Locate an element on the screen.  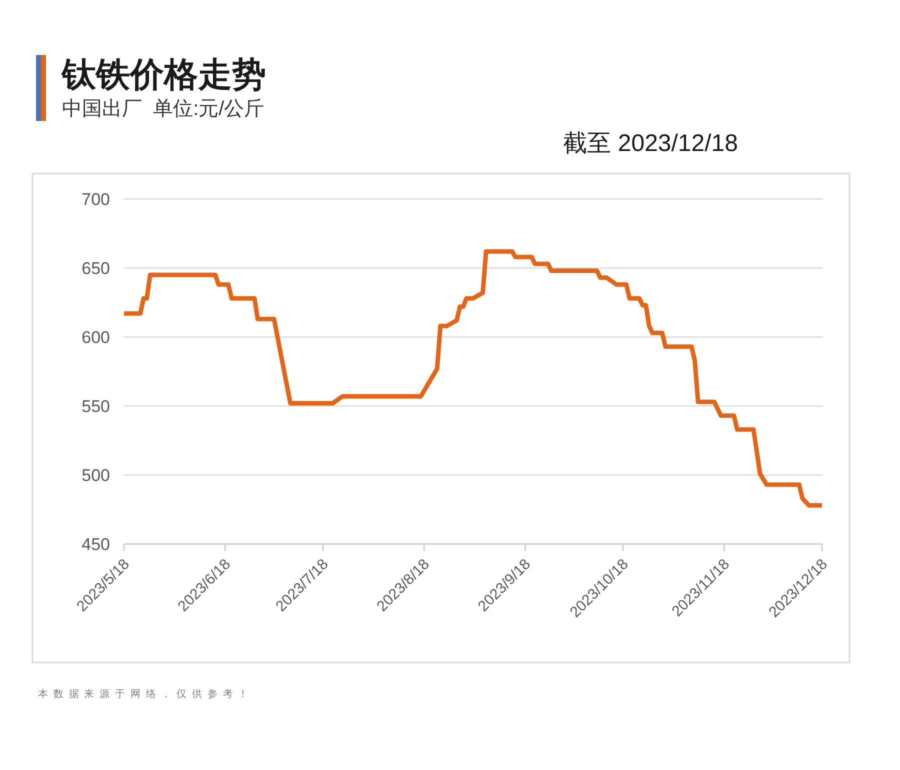
title: 钛铁价格走势 is located at coordinates (164, 75).